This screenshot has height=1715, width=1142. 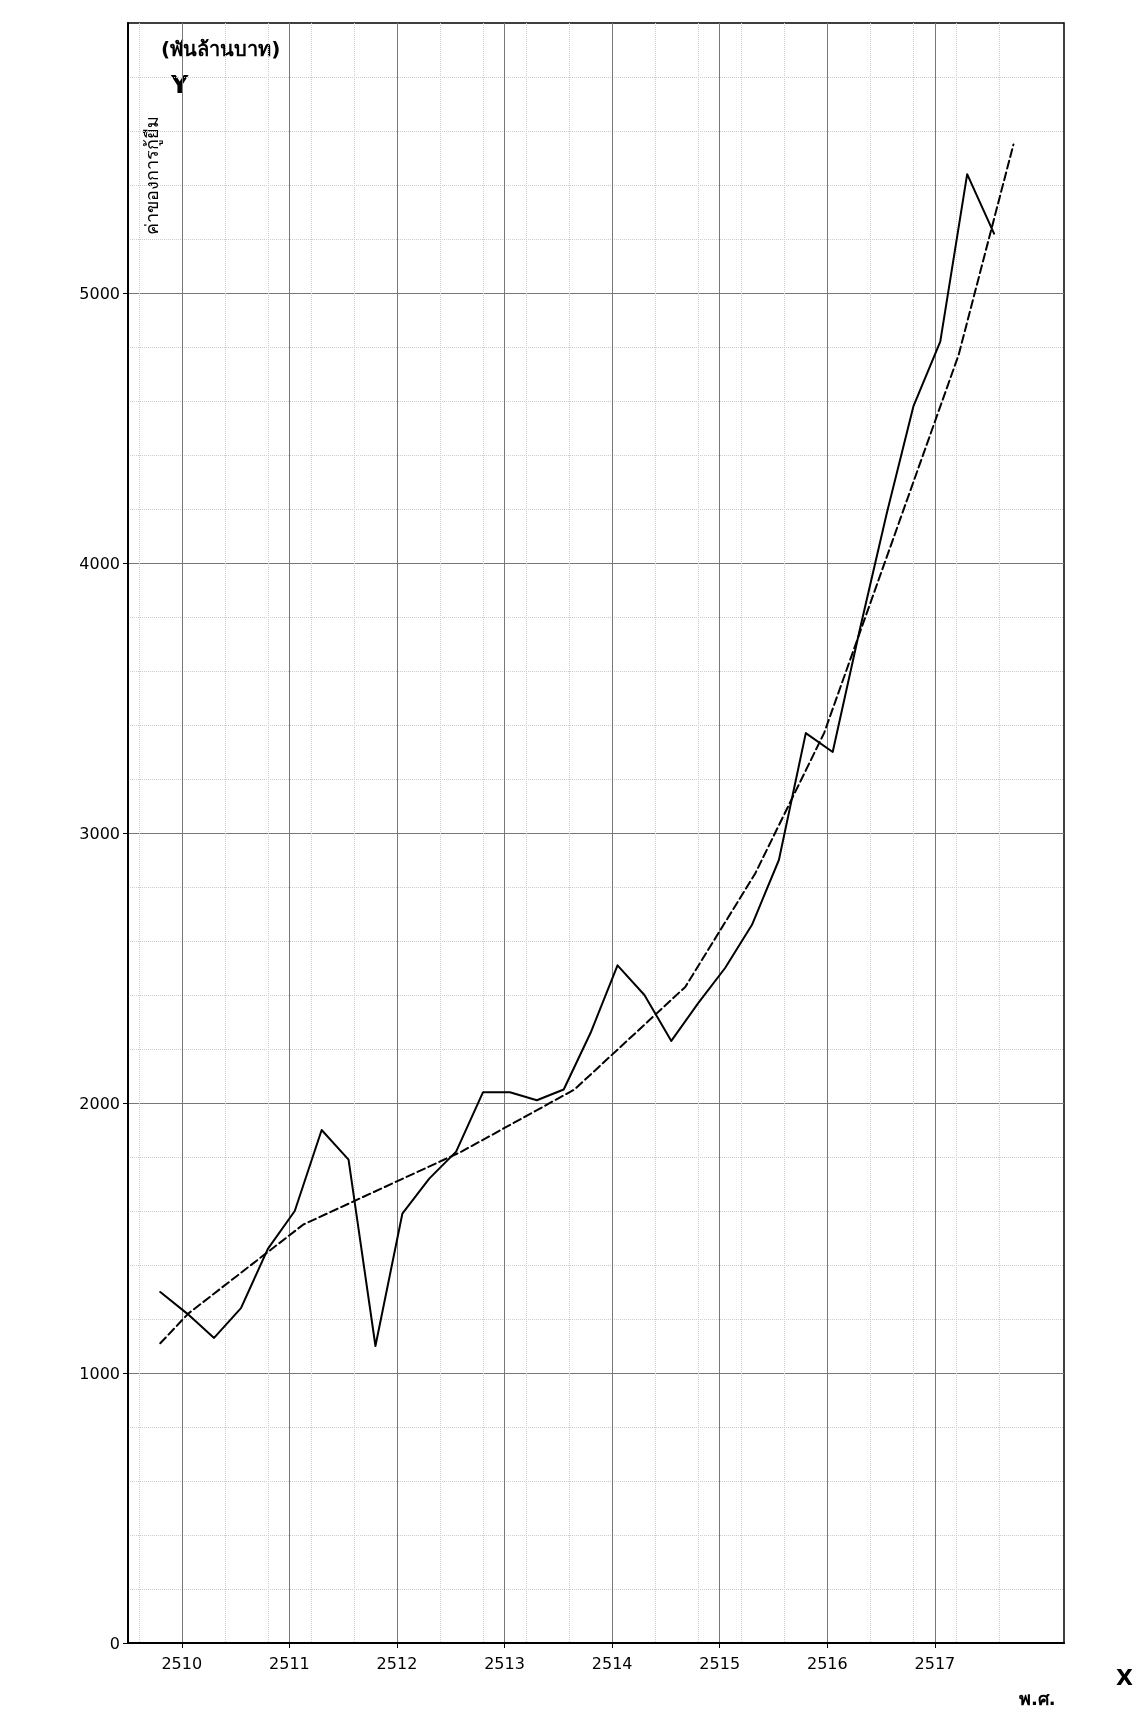 I want to click on x-tick-label: 2514, so click(x=612, y=1663).